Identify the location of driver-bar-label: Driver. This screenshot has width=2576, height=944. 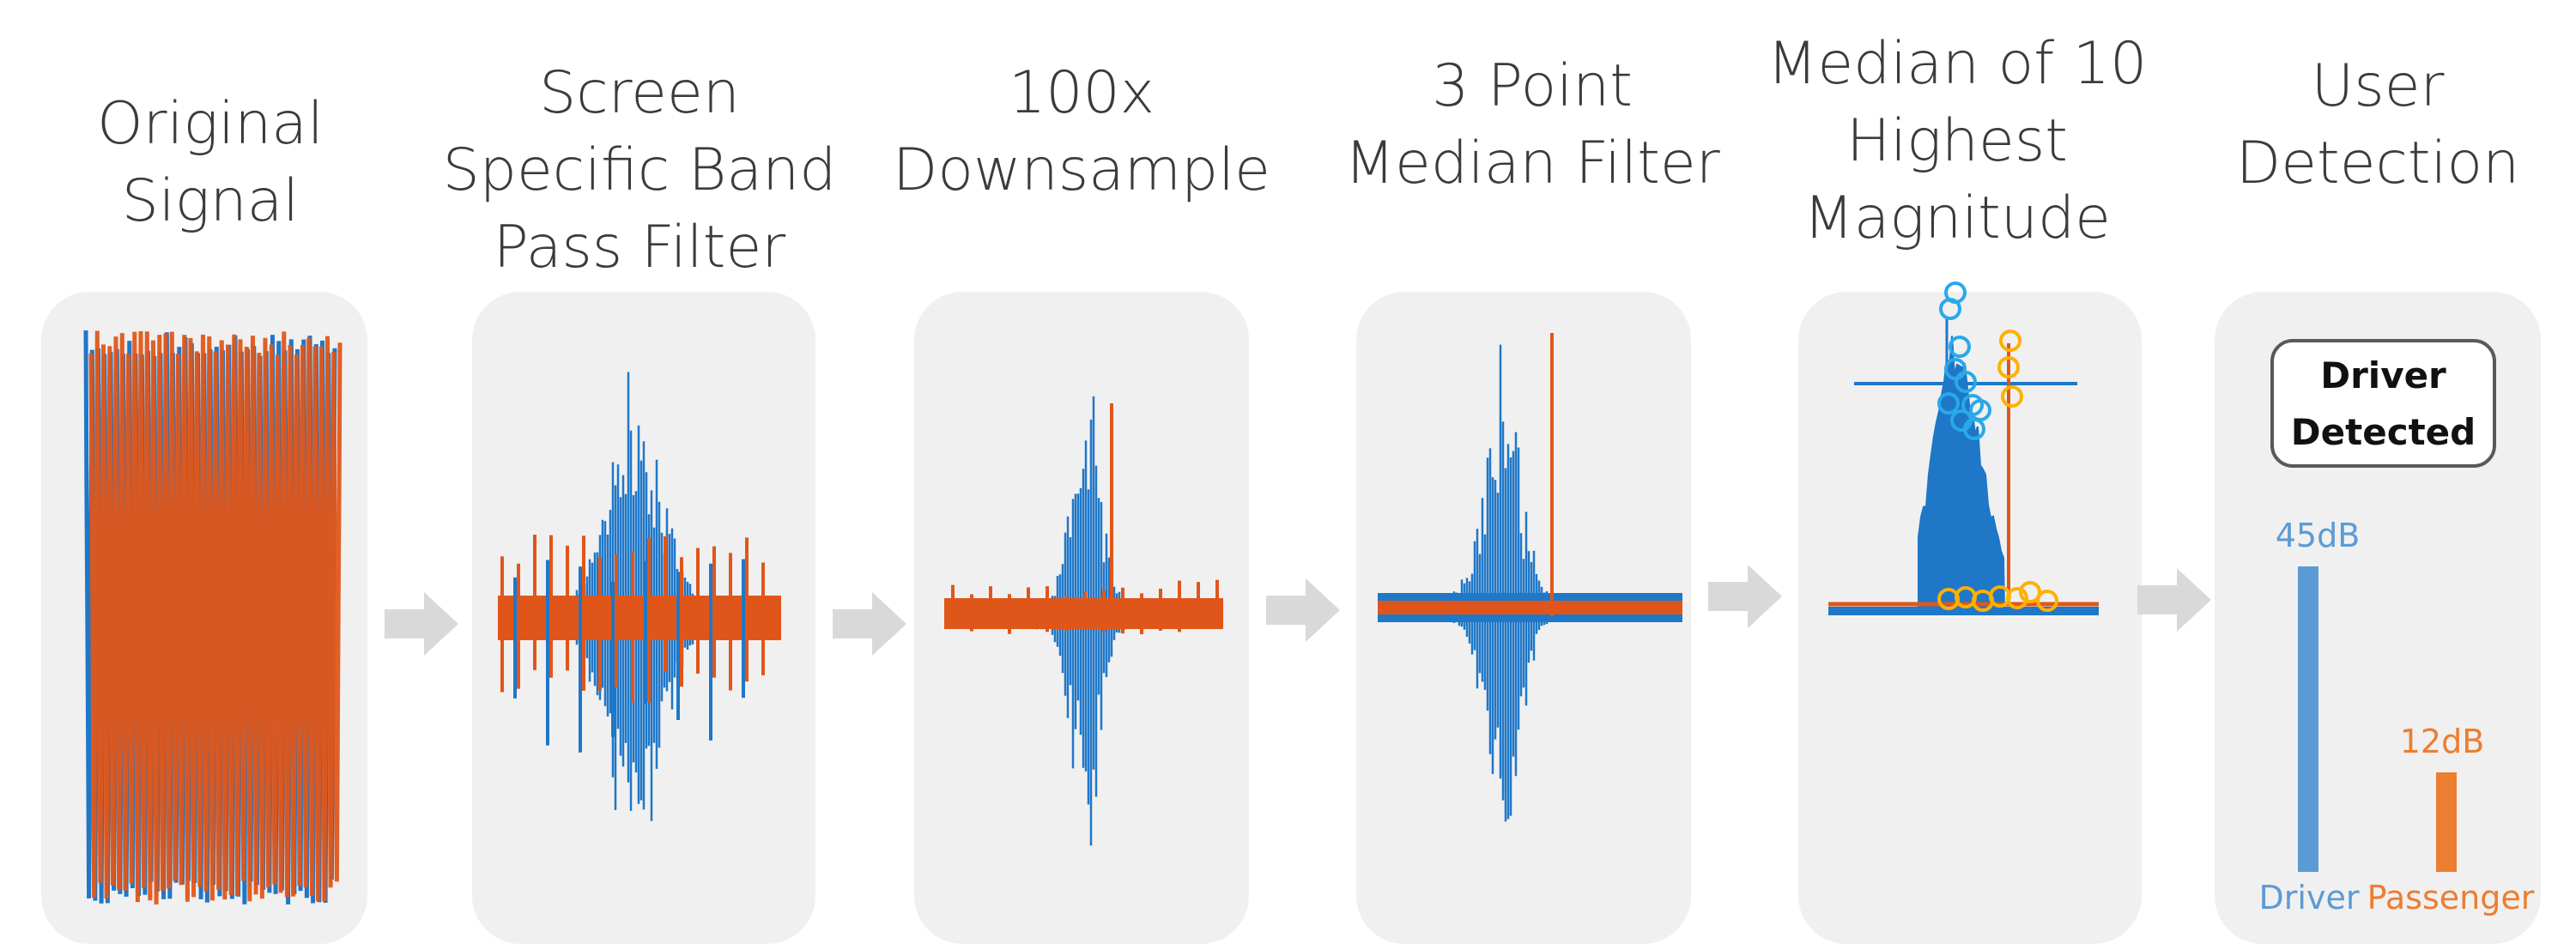
(2309, 898).